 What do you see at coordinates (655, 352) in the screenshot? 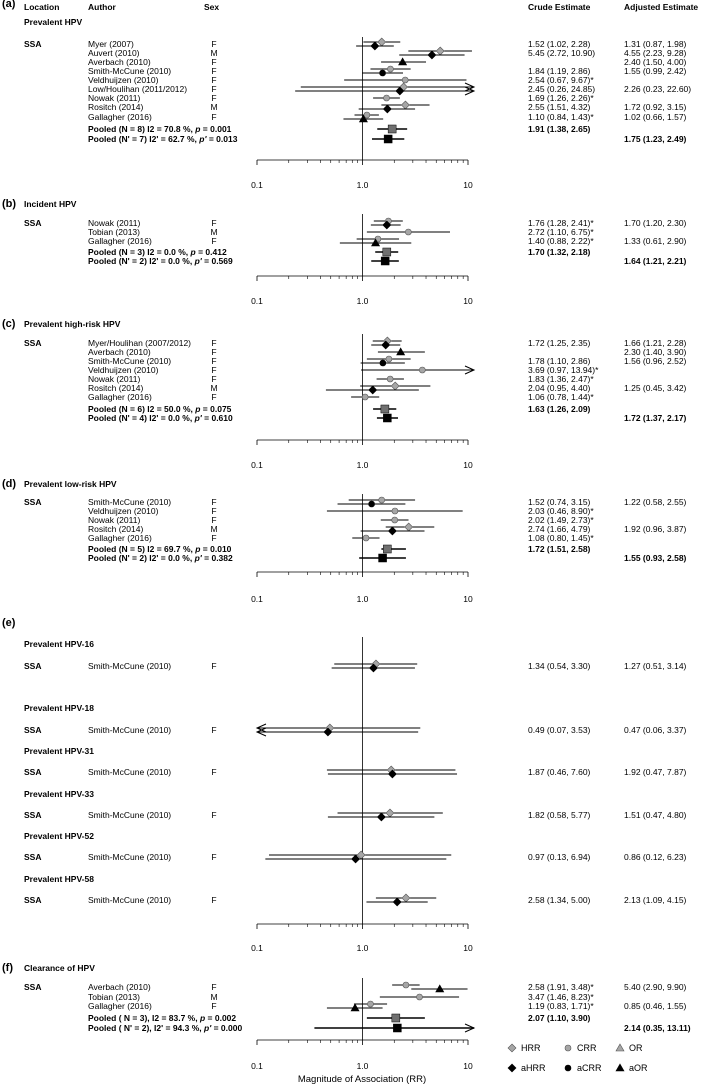
I see `adjusted-estimate: 2.30 (1.40, 3.90)` at bounding box center [655, 352].